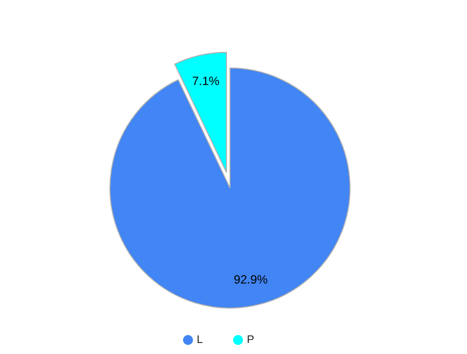 Image resolution: width=467 pixels, height=354 pixels. I want to click on data-label: 7.1%, so click(206, 81).